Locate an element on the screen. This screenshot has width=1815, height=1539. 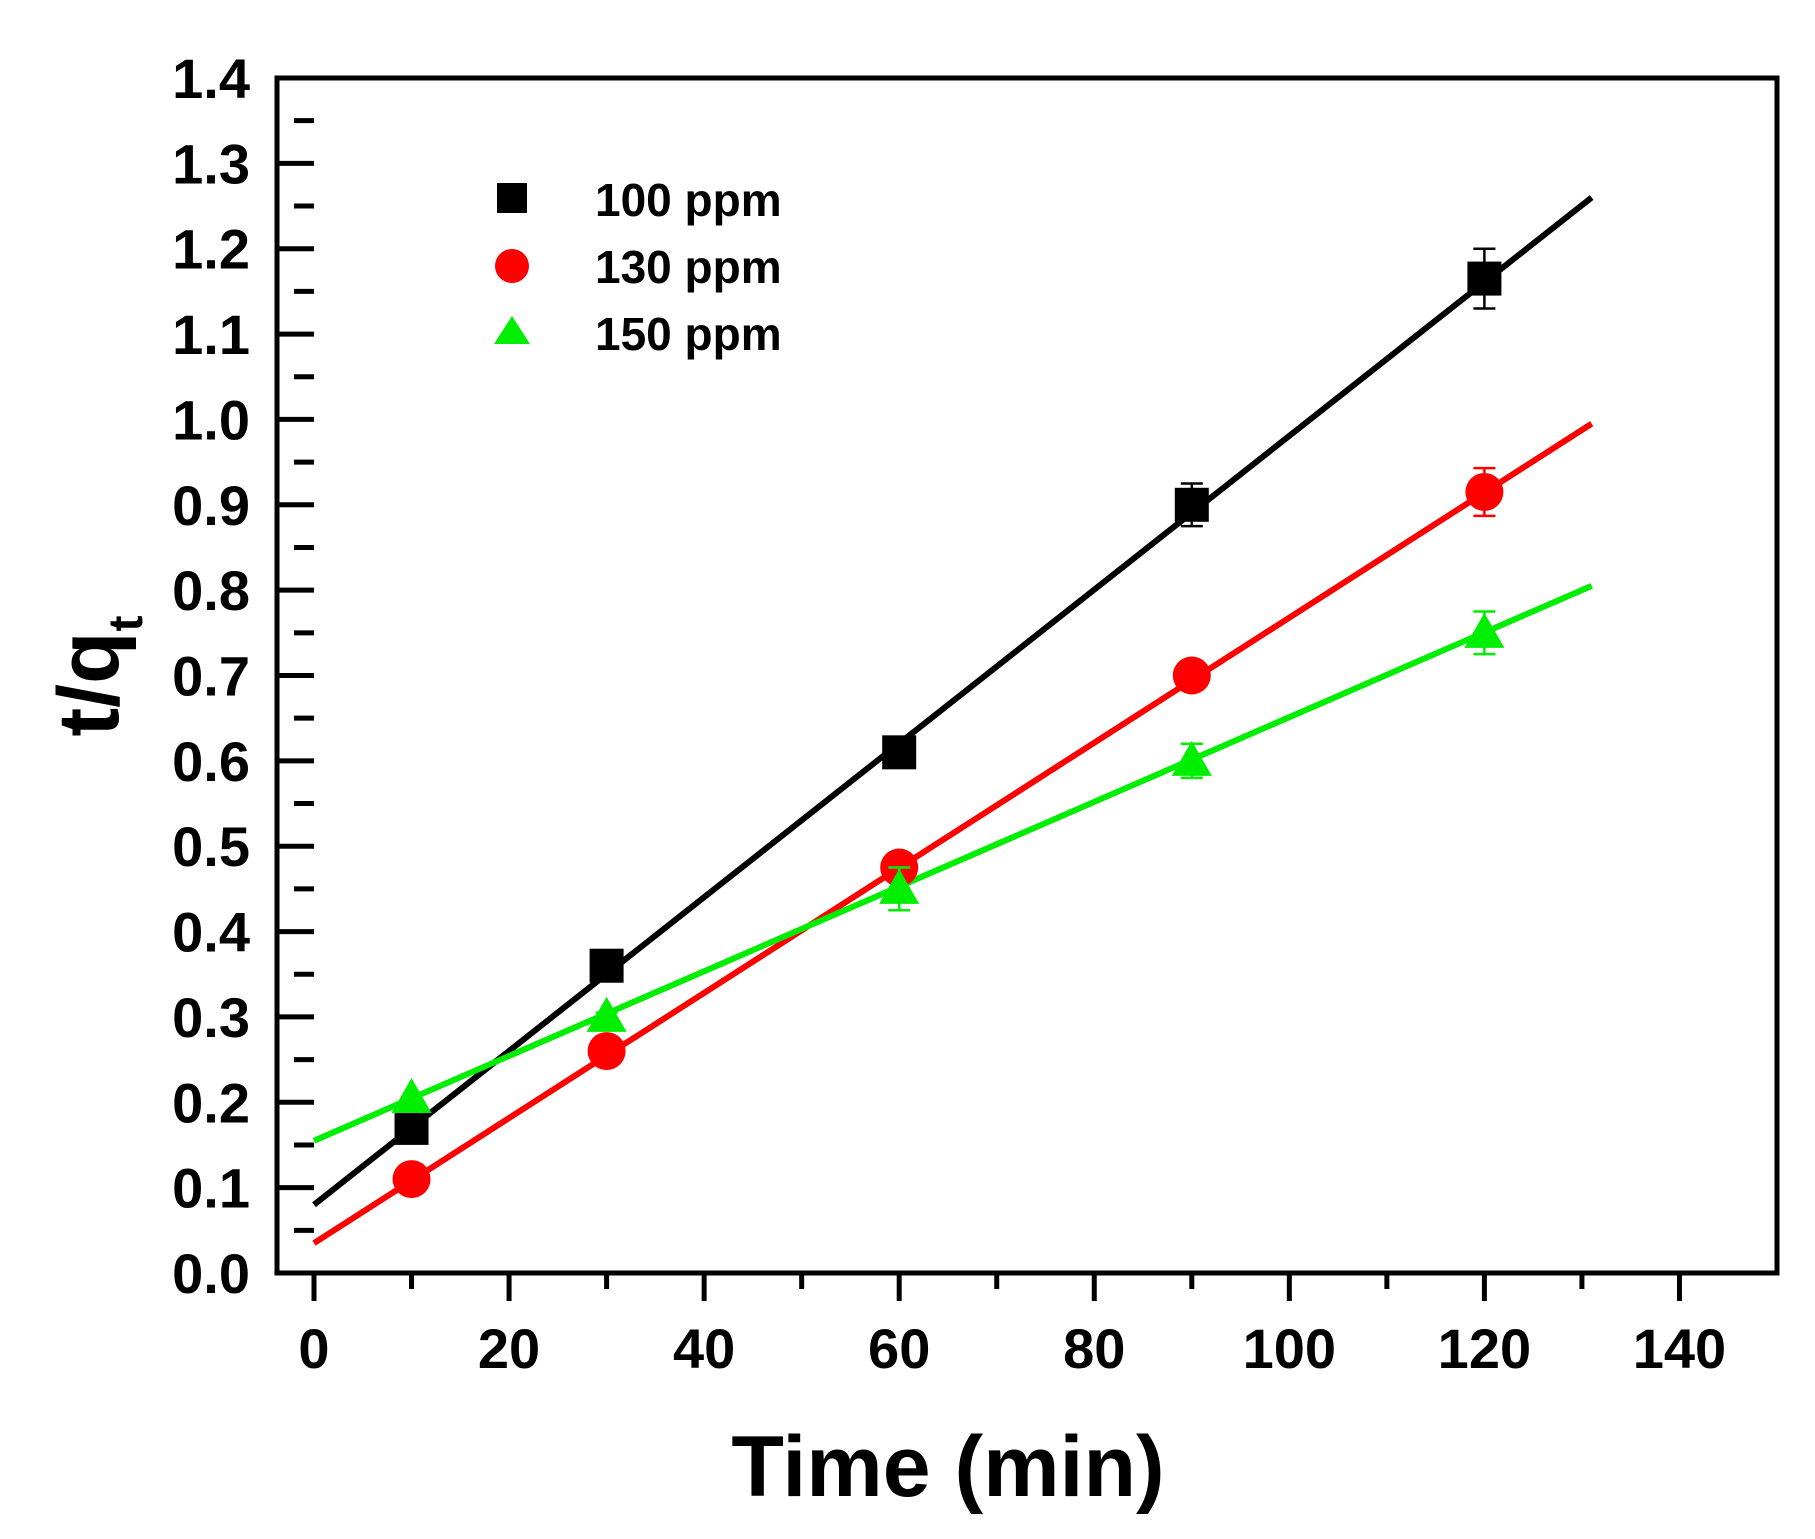
y-axis-title-subscript: t is located at coordinates (126, 623).